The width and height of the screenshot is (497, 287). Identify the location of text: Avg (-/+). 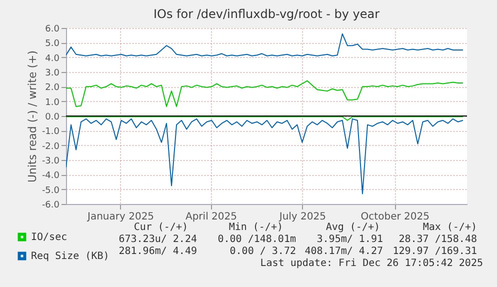
(353, 227).